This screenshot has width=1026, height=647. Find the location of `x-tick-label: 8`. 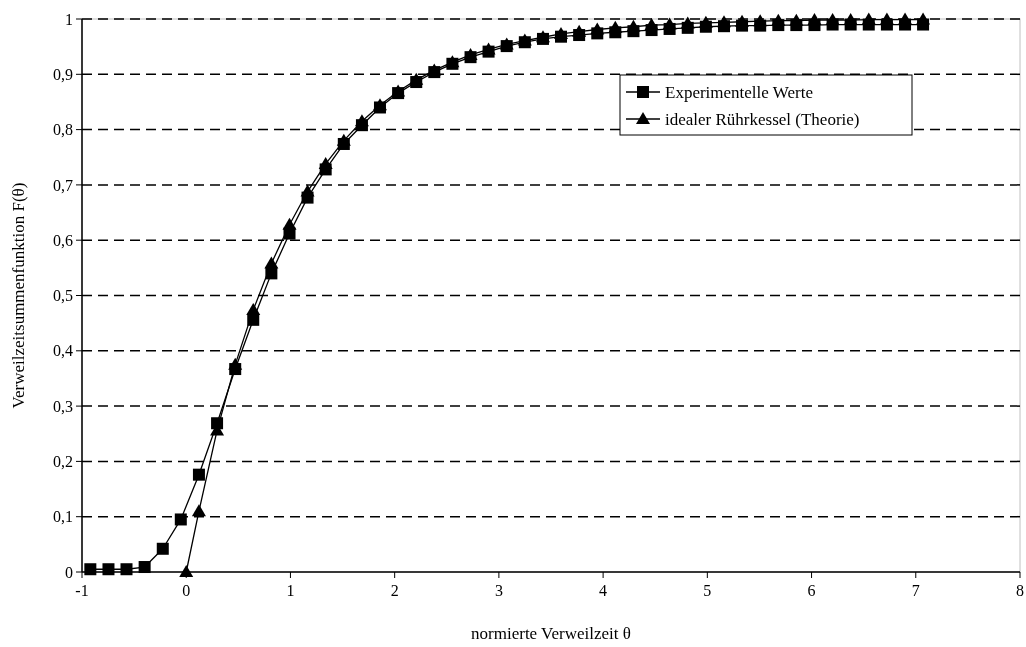

x-tick-label: 8 is located at coordinates (1020, 590).